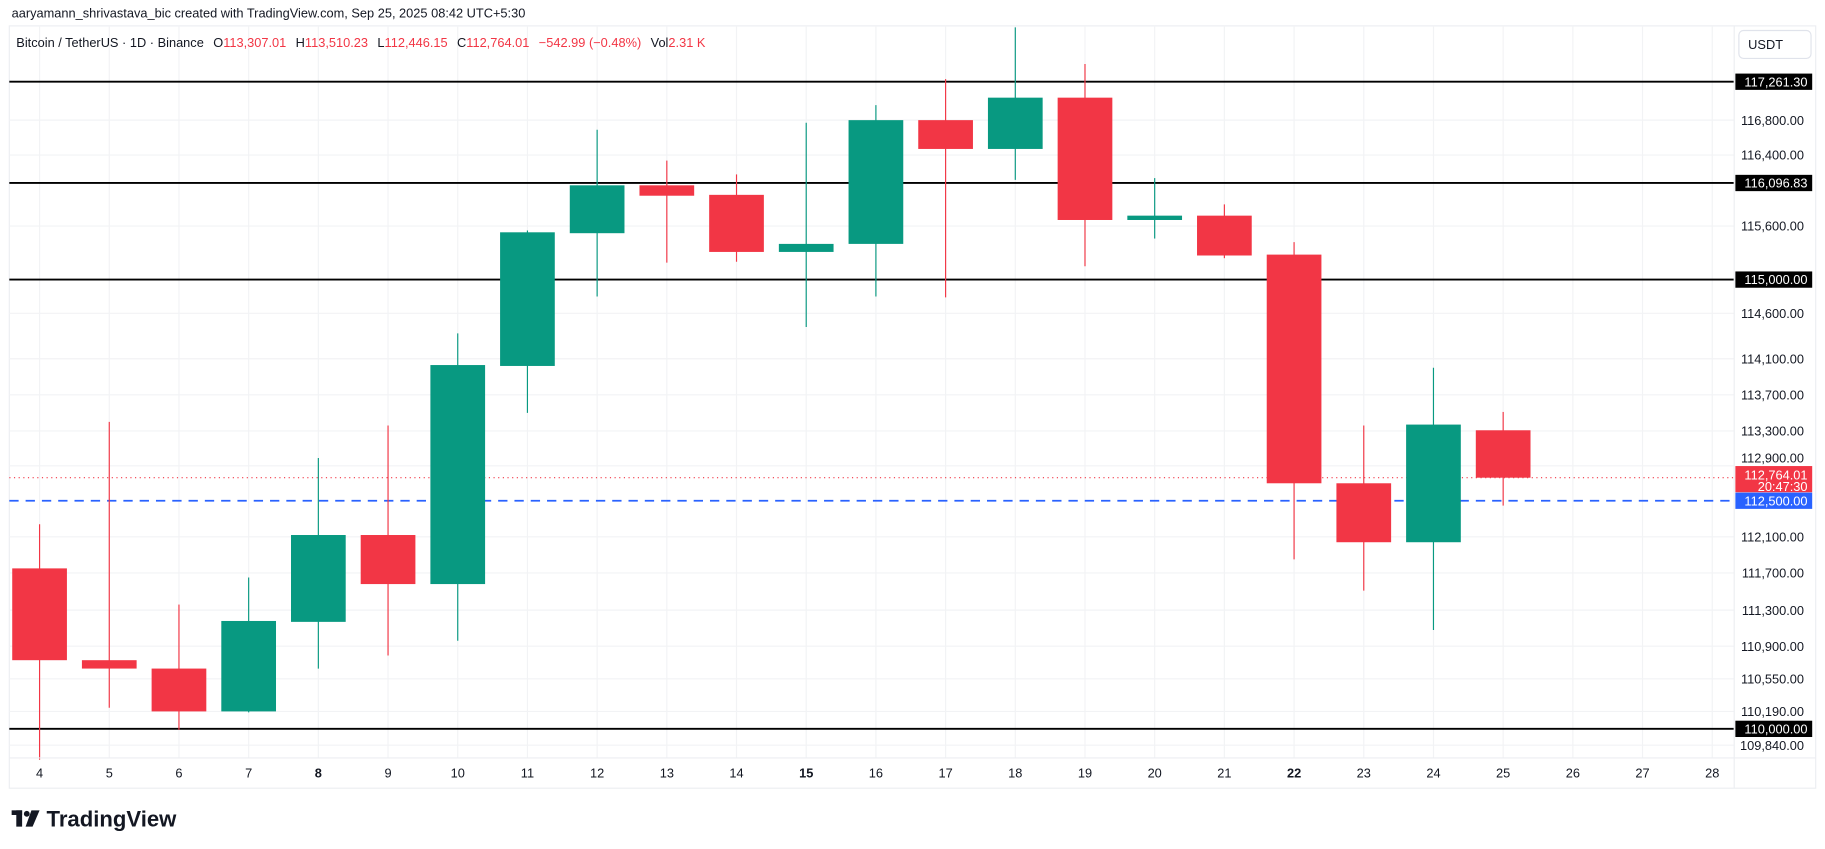 Image resolution: width=1825 pixels, height=849 pixels. What do you see at coordinates (1772, 394) in the screenshot?
I see `price-tick-label: 113,700.00` at bounding box center [1772, 394].